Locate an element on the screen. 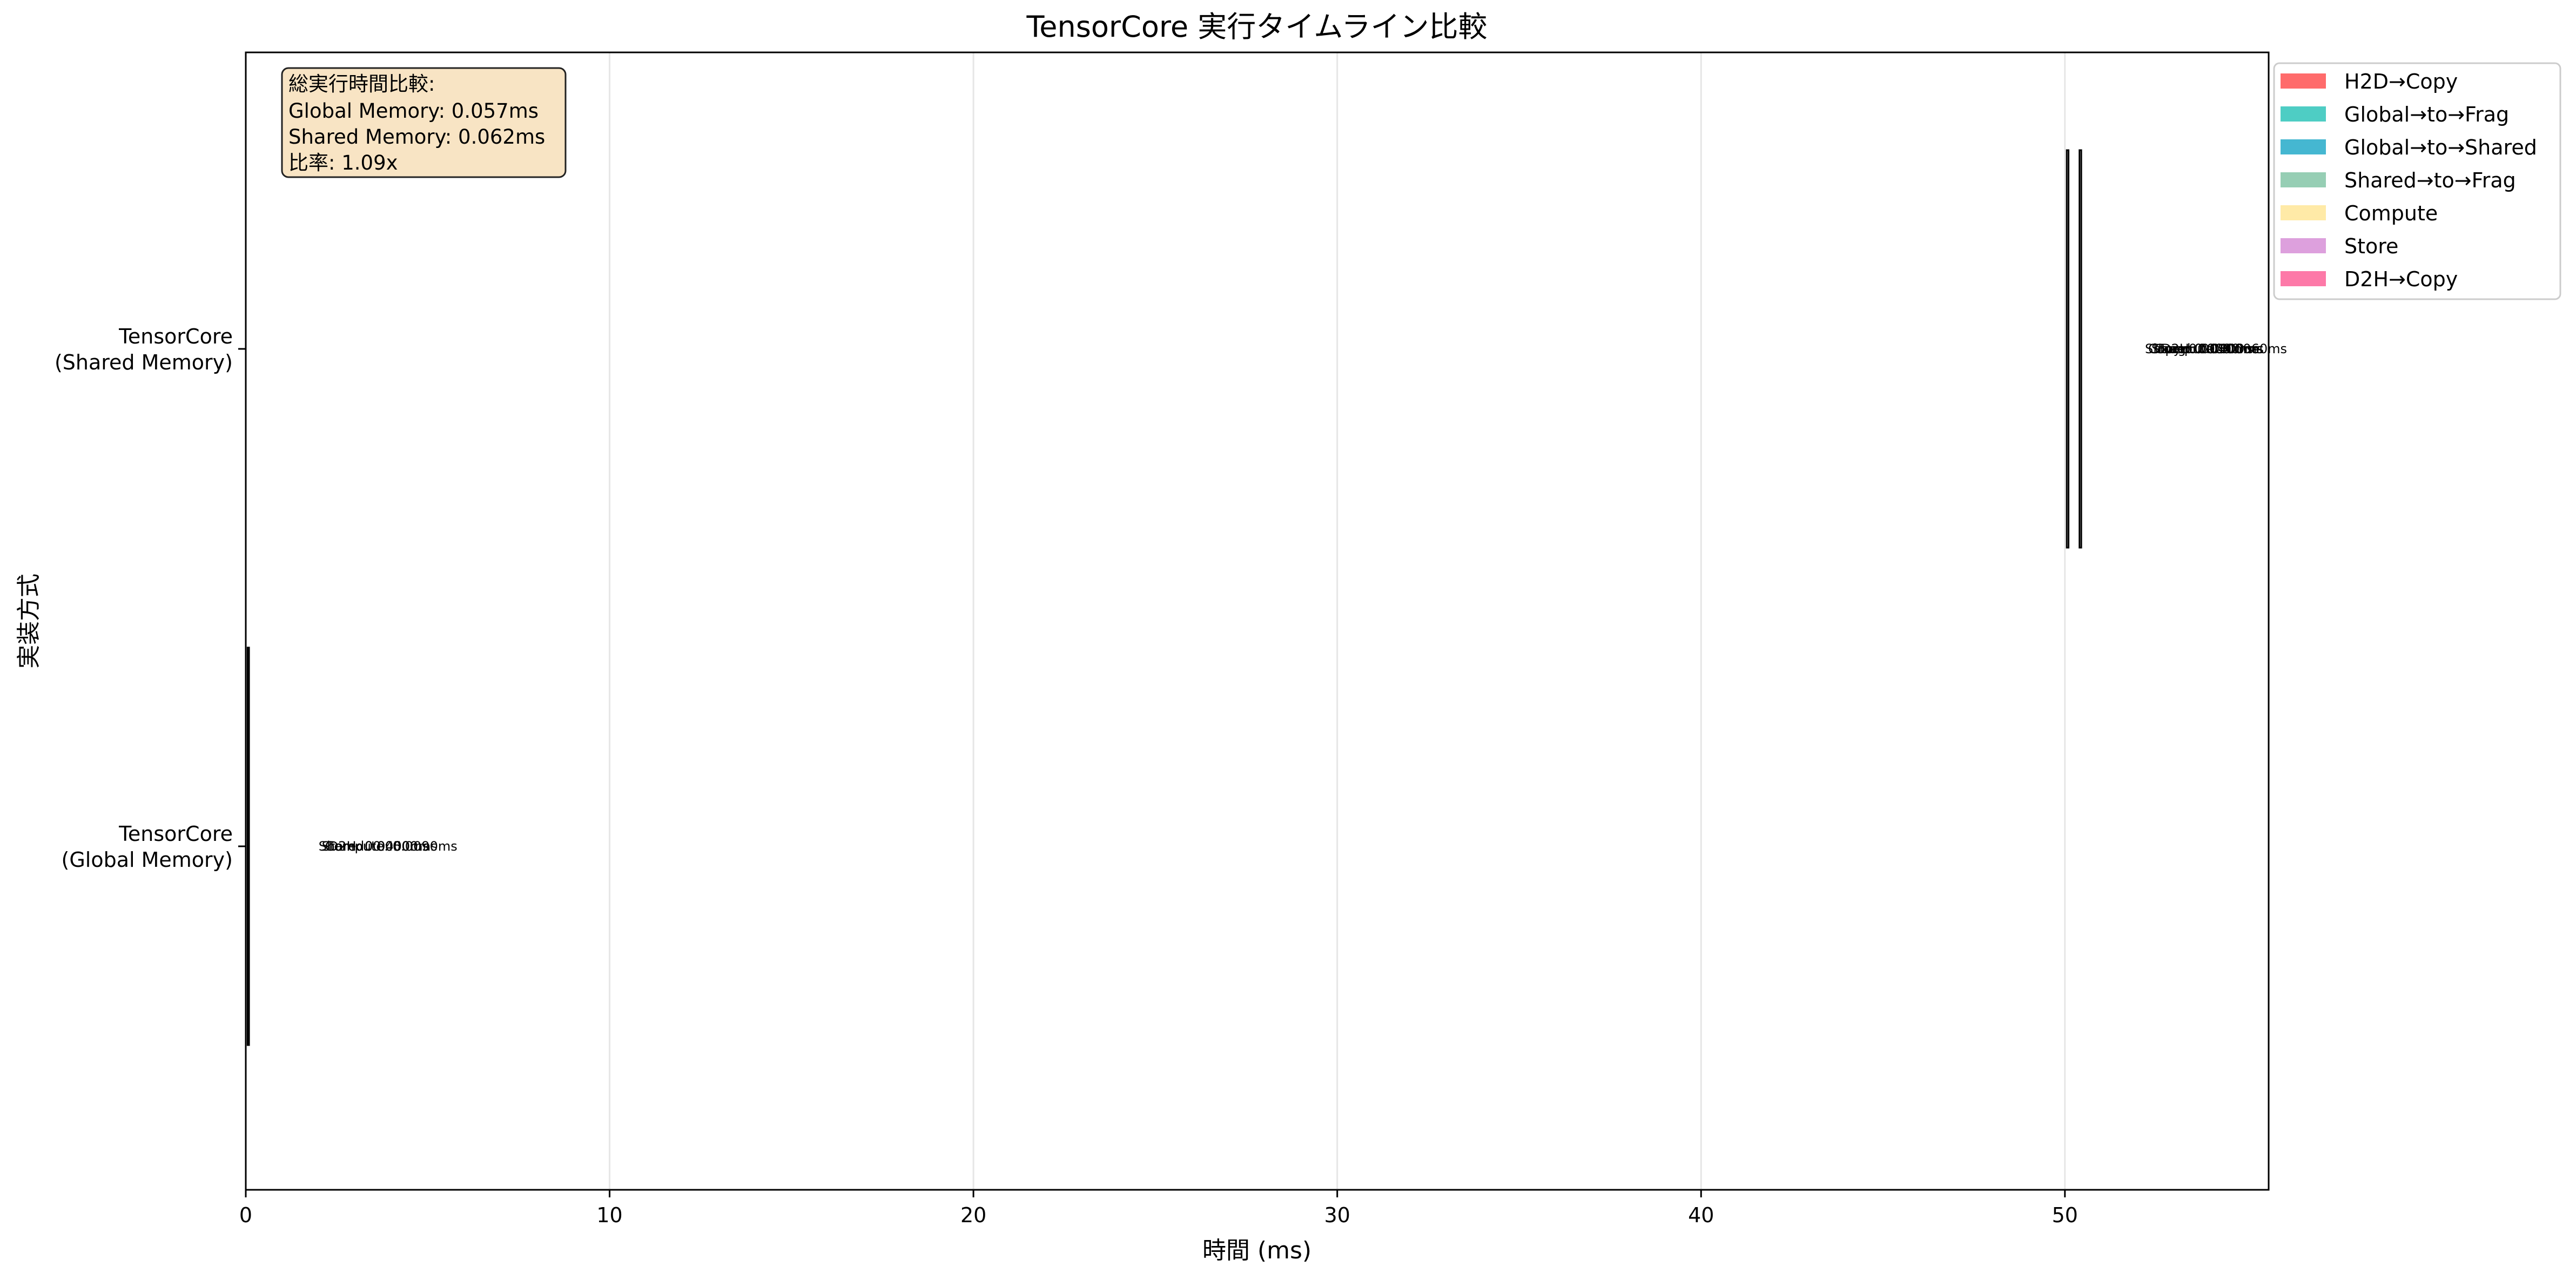 This screenshot has width=2576, height=1280. y-tick-label: (Global Memory) is located at coordinates (147, 860).